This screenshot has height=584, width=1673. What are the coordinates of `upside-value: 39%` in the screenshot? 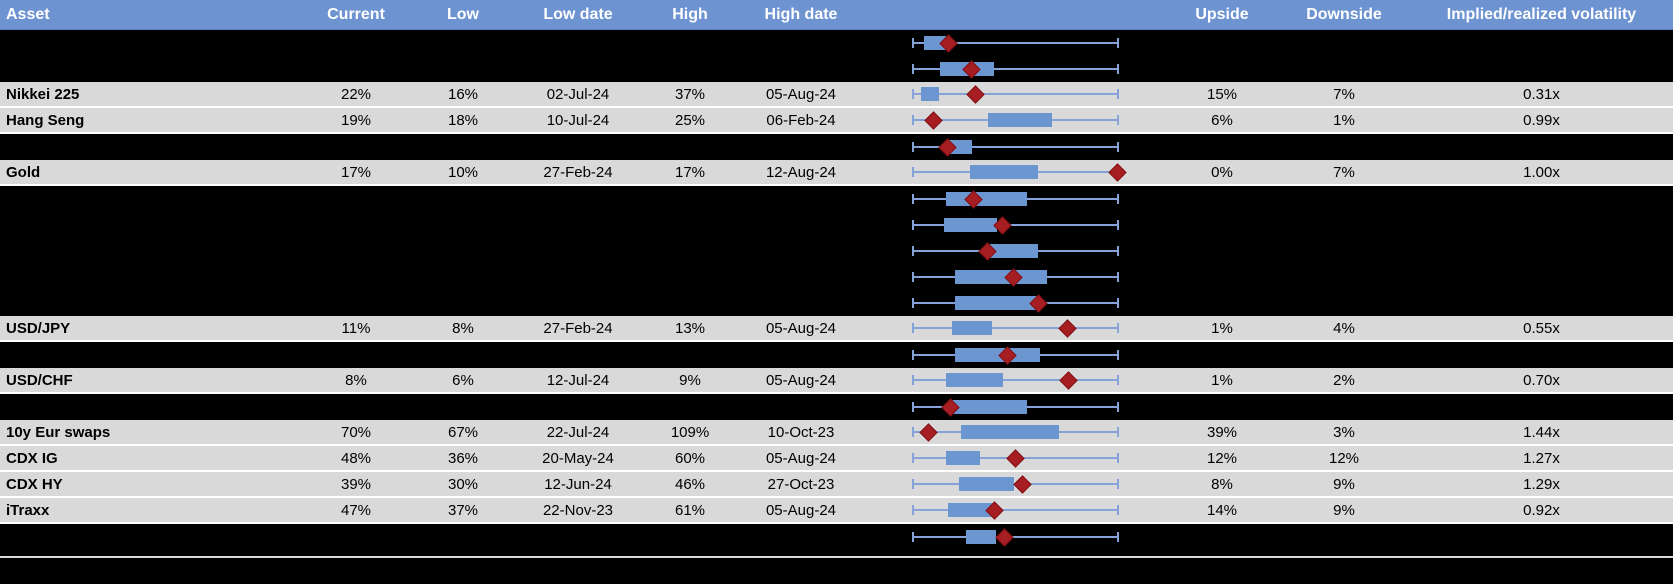 It's located at (1222, 432).